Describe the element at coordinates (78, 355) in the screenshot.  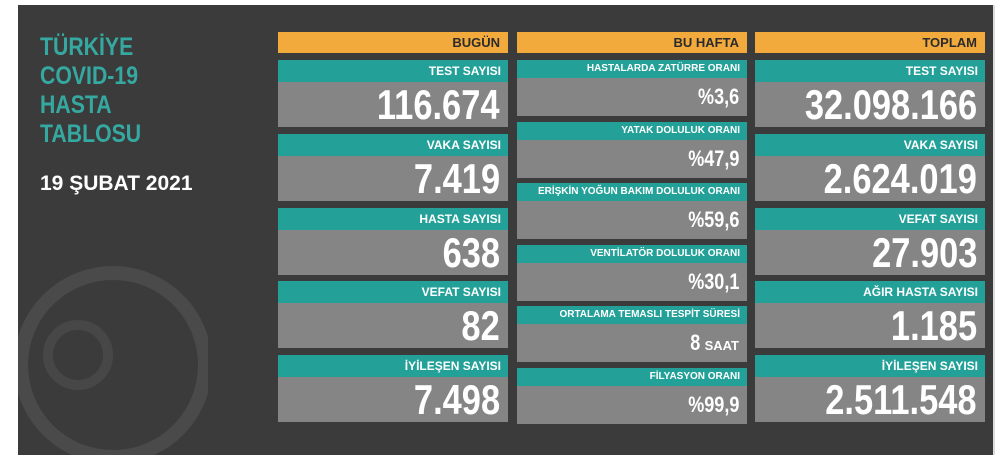
I see `emblem-crescent` at that location.